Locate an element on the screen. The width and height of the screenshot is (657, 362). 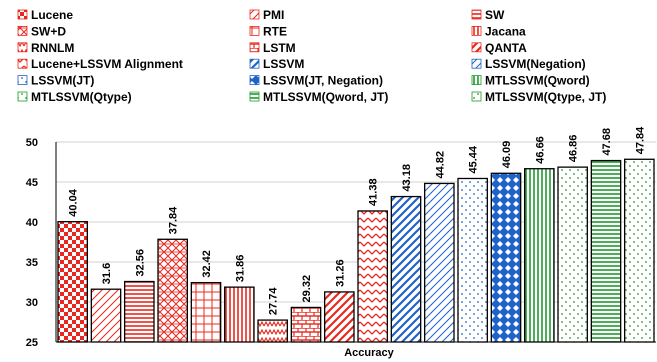
legend-item: LSTM is located at coordinates (272, 48).